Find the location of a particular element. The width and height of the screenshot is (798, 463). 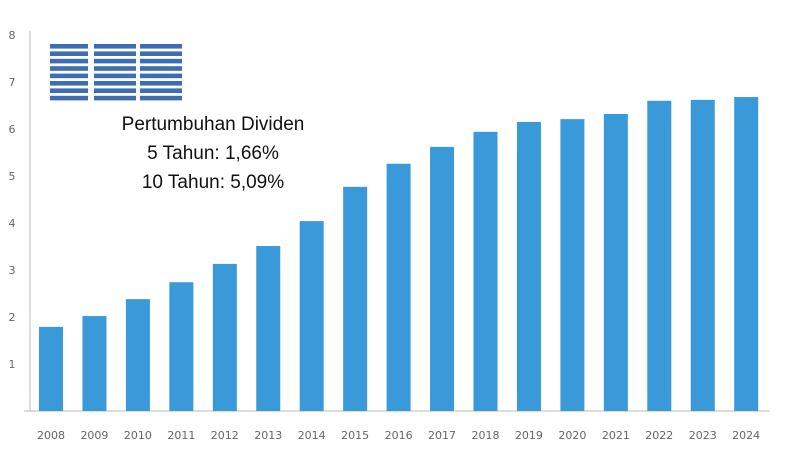

annotation-title: Pertumbuhan Dividen is located at coordinates (213, 124).